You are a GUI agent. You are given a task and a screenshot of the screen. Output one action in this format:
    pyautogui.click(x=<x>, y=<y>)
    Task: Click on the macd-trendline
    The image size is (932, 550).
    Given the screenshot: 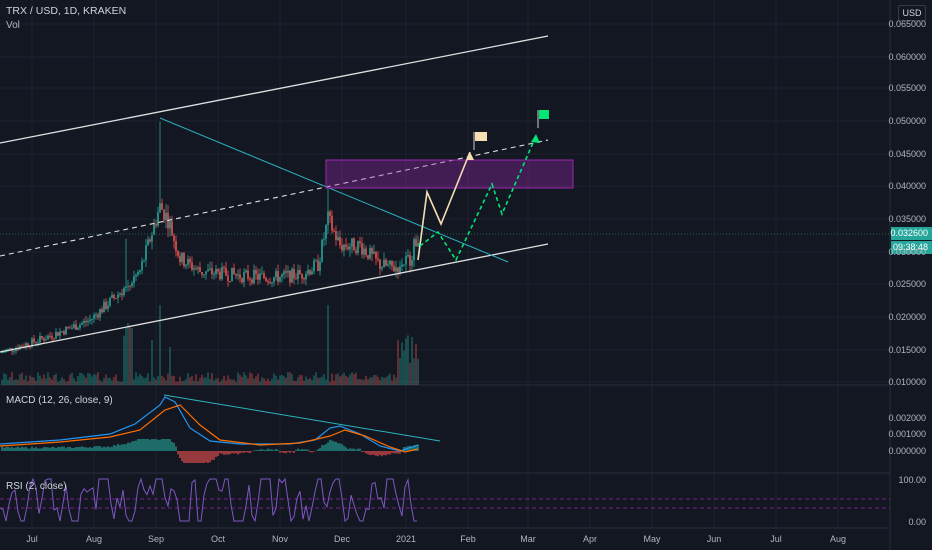 What is the action you would take?
    pyautogui.click(x=302, y=418)
    